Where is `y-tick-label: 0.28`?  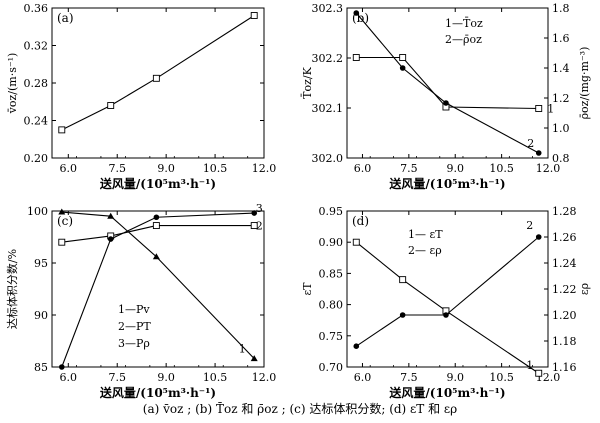
y-tick-label: 0.28 is located at coordinates (36, 83).